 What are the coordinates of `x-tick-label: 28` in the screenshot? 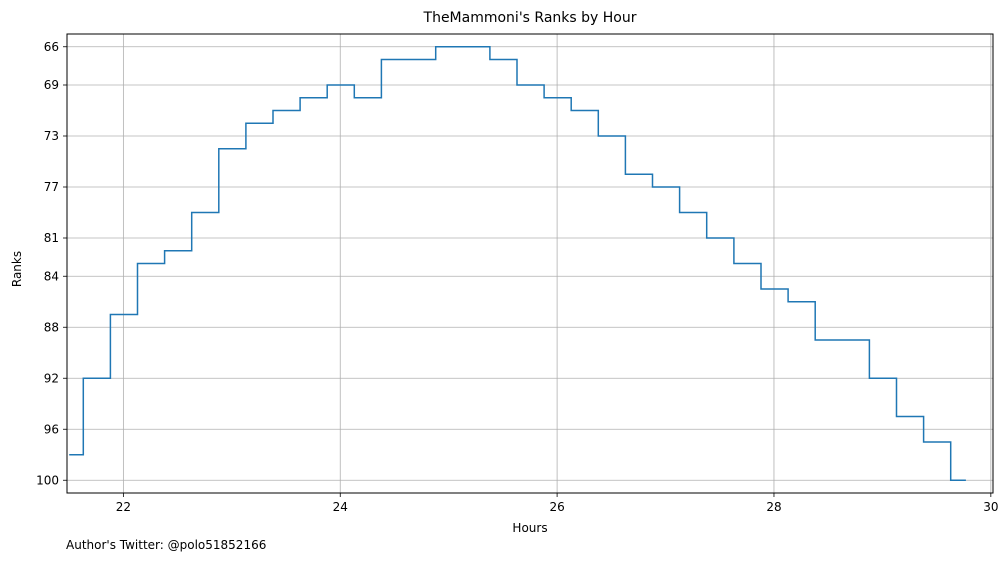 It's located at (773, 507).